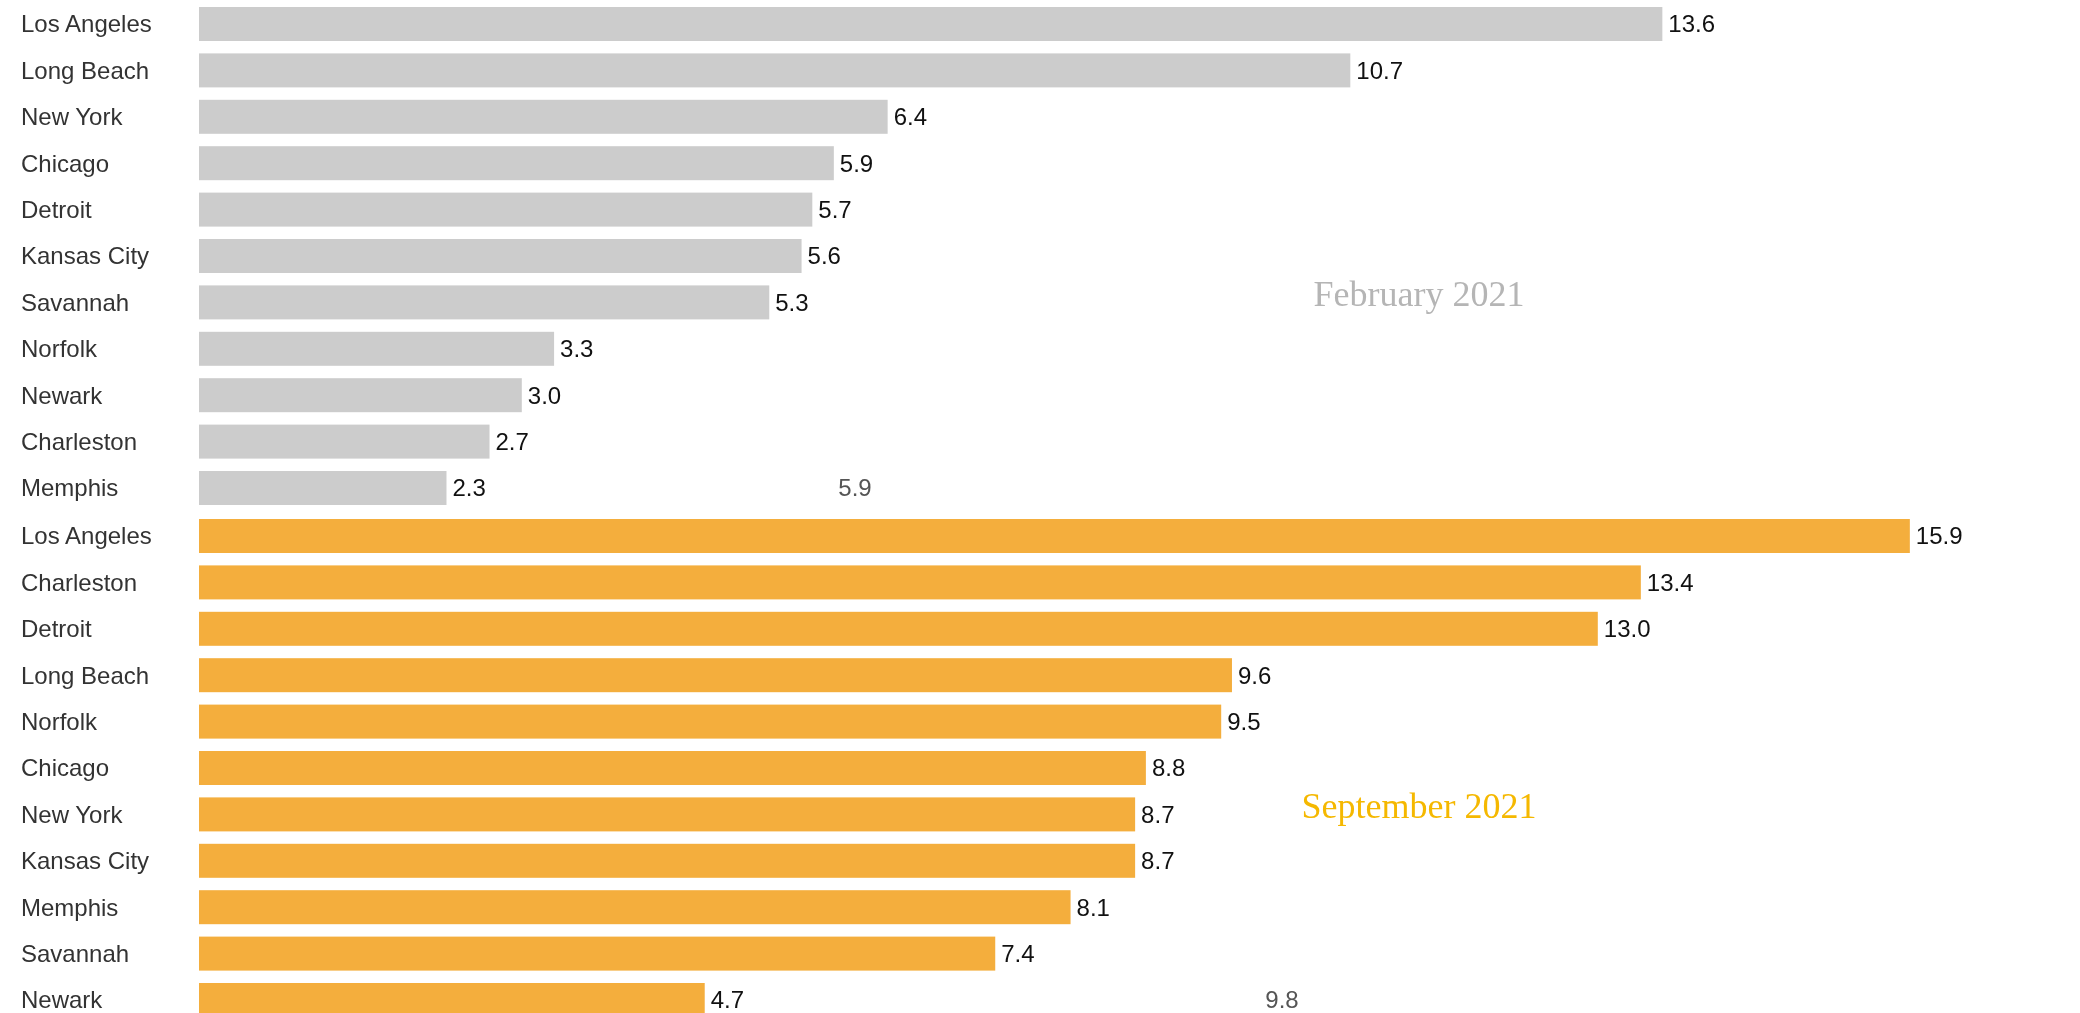 This screenshot has height=1013, width=2080. What do you see at coordinates (855, 488) in the screenshot?
I see `annotation: 5.9` at bounding box center [855, 488].